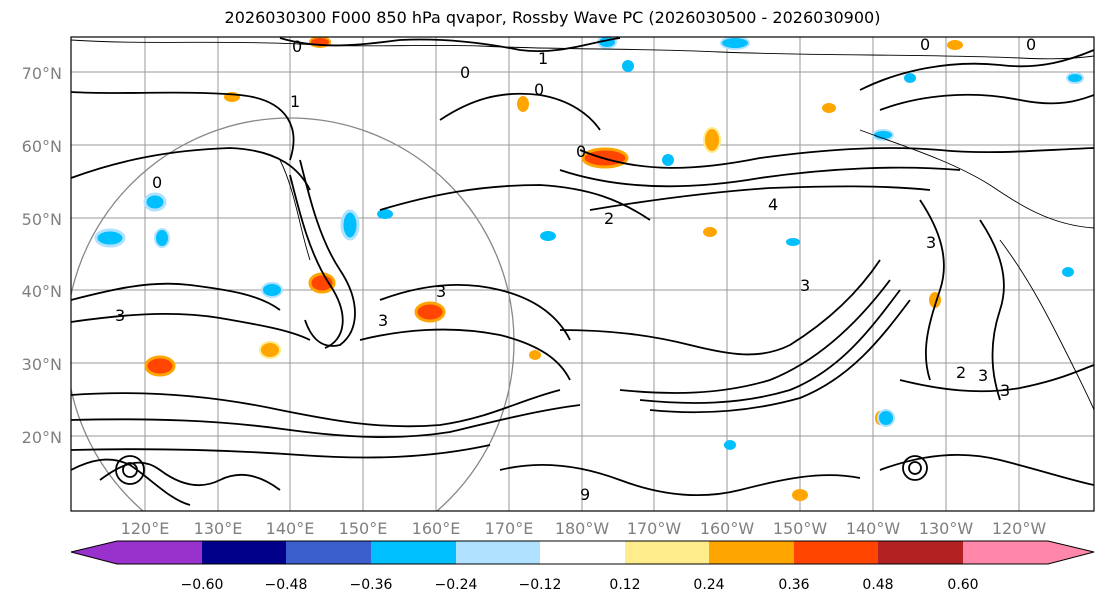 This screenshot has height=604, width=1105. I want to click on latitude-labels: 70°N 60°N 50°N 40°N 30°N 20°N, so click(42, 255).